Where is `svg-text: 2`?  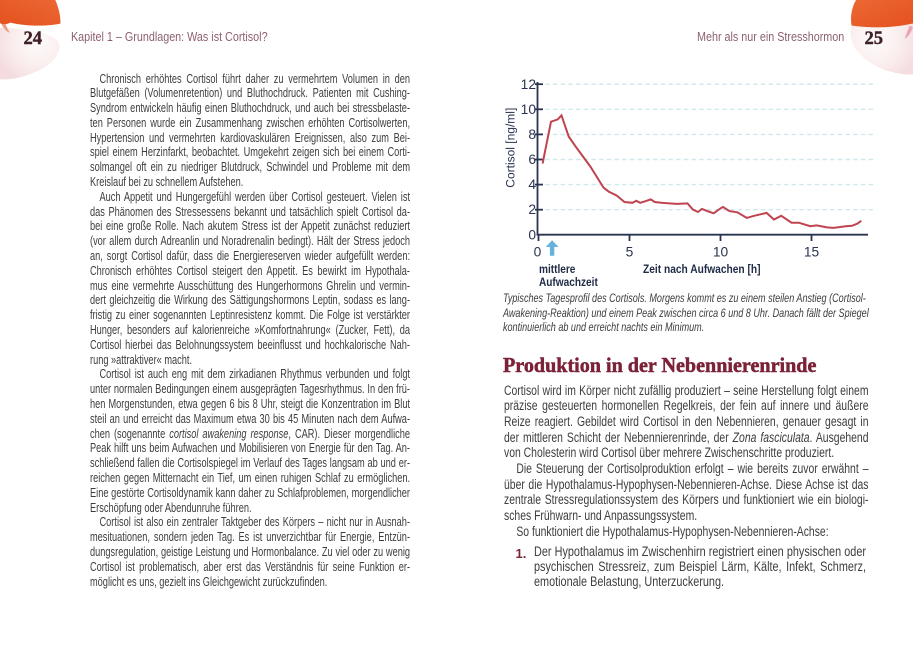
svg-text: 2 is located at coordinates (532, 209).